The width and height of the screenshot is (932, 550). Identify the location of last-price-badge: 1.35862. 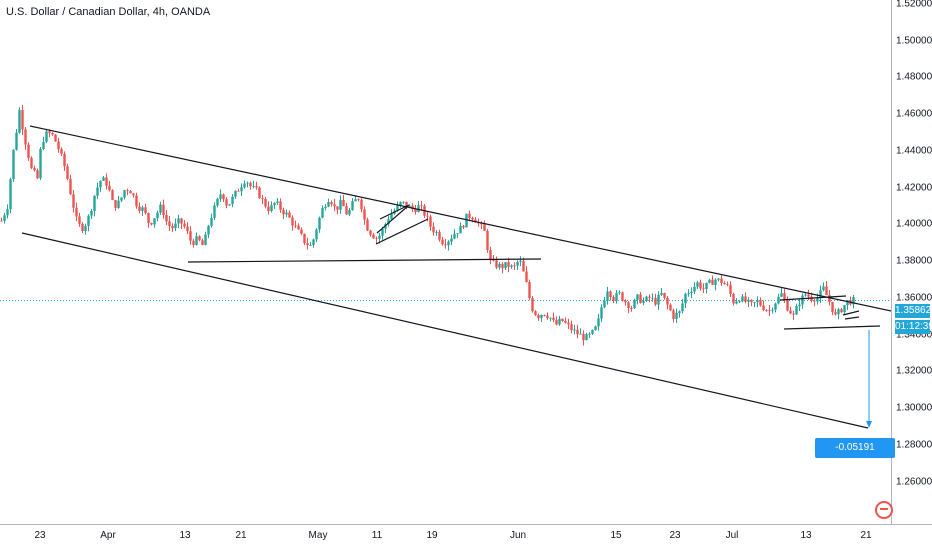
(913, 311).